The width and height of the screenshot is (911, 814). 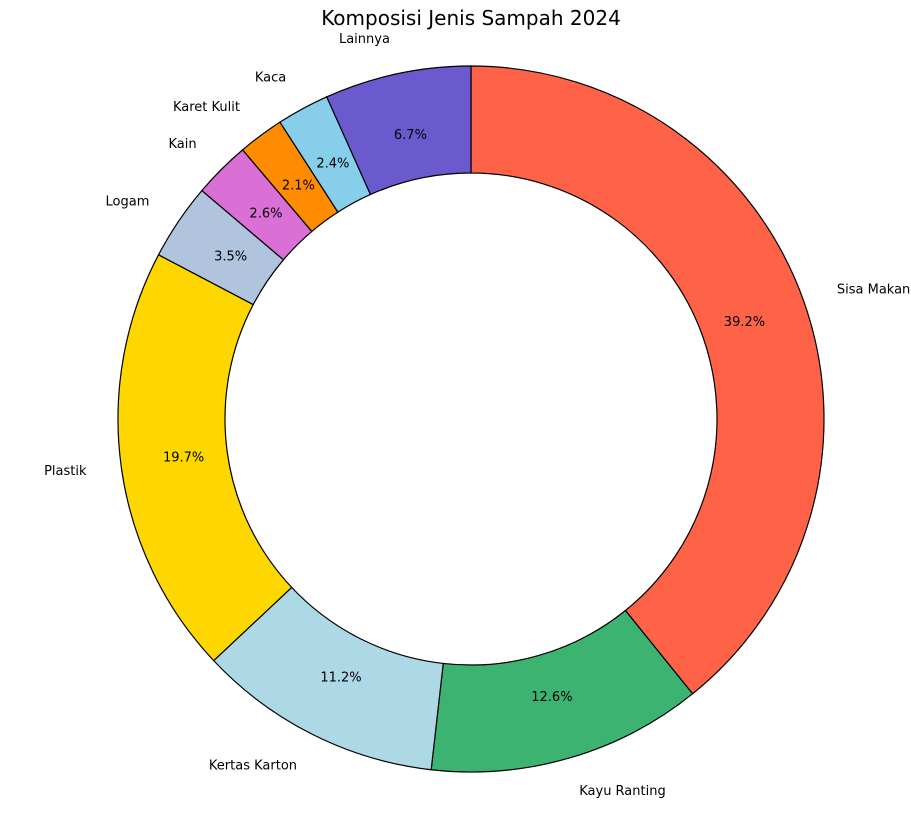 What do you see at coordinates (65, 471) in the screenshot?
I see `slice-label-plastik: Plastik` at bounding box center [65, 471].